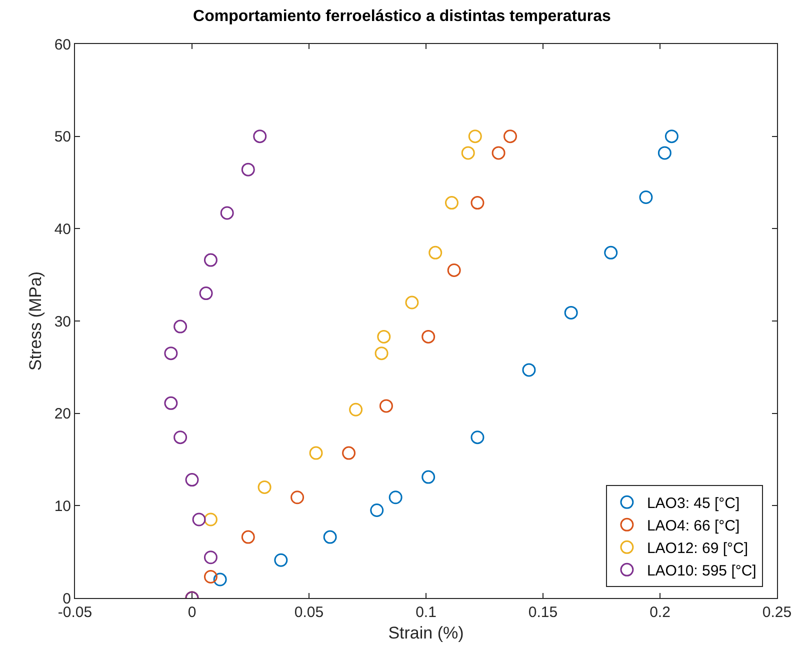 This screenshot has height=664, width=804. I want to click on x-tick-label: 0.05, so click(309, 612).